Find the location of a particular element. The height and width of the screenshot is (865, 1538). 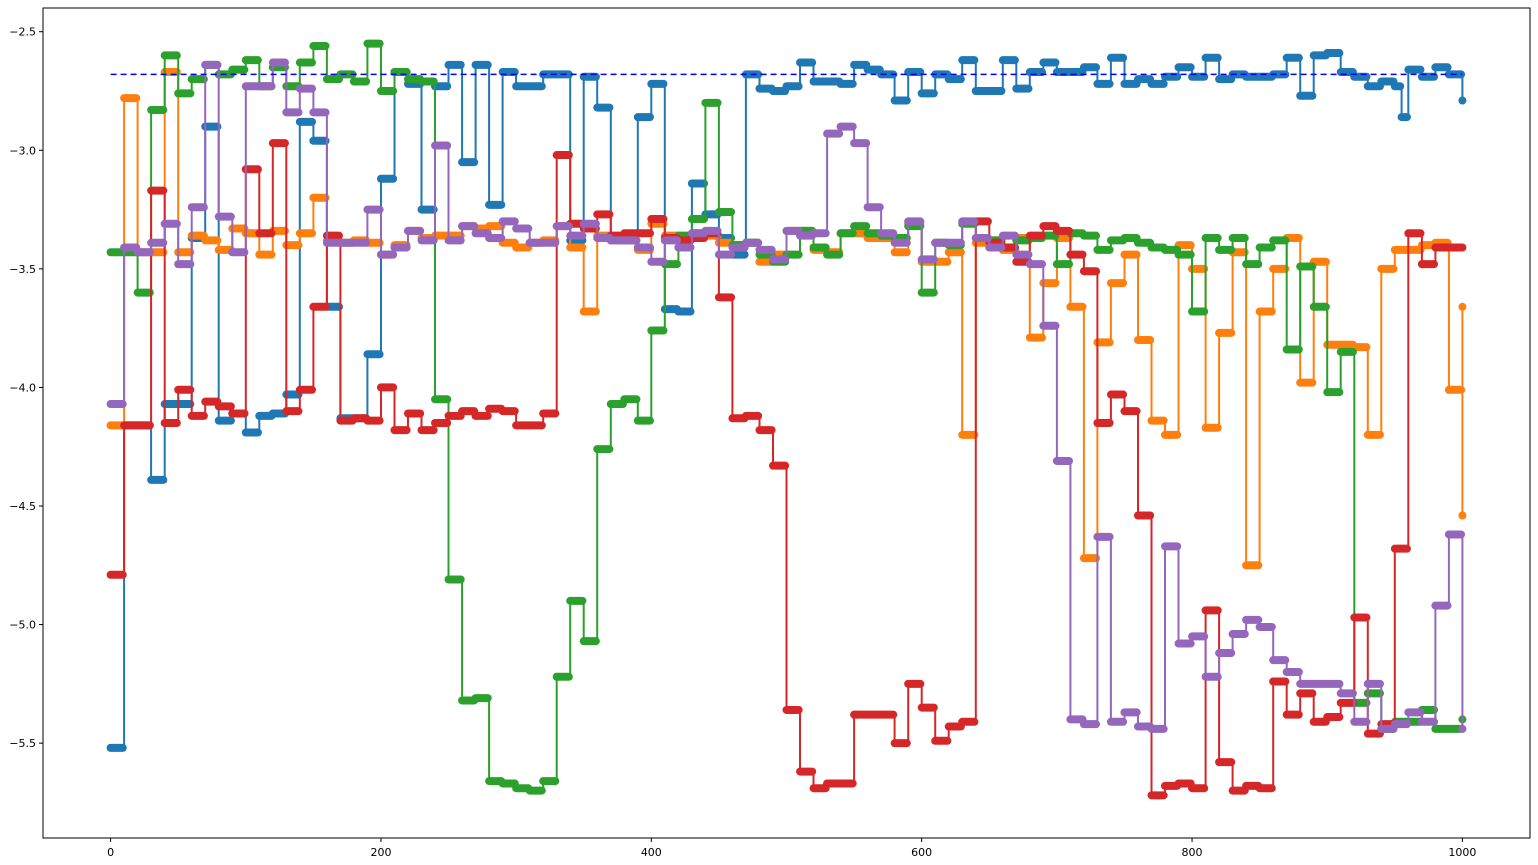

x-axis: 0 200 400 600 800 1000 is located at coordinates (791, 848).